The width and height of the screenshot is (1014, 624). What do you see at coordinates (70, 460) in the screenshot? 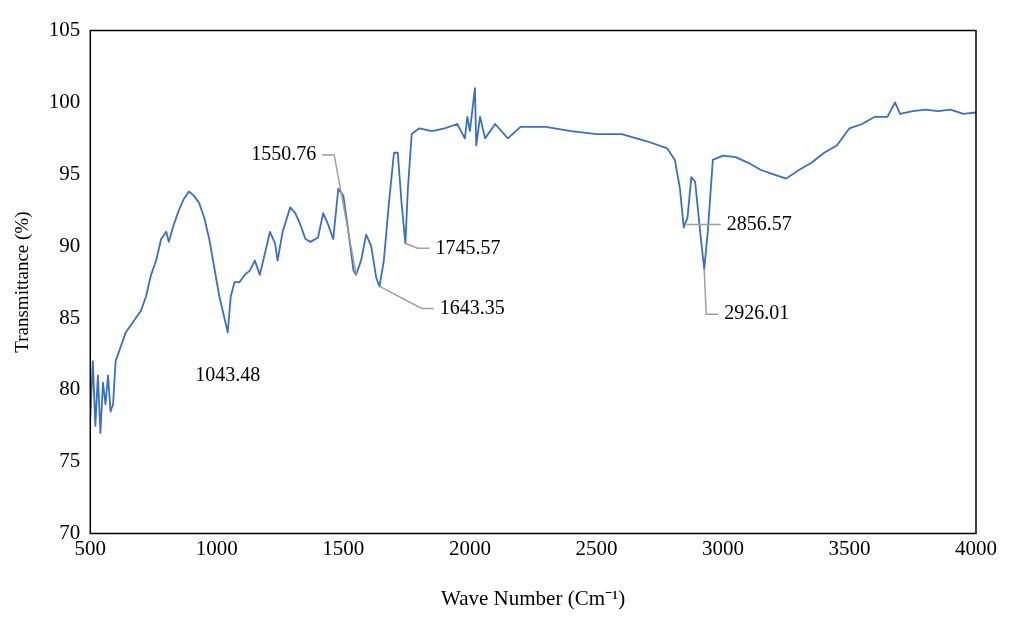
I see `y-tick-label: 75` at bounding box center [70, 460].